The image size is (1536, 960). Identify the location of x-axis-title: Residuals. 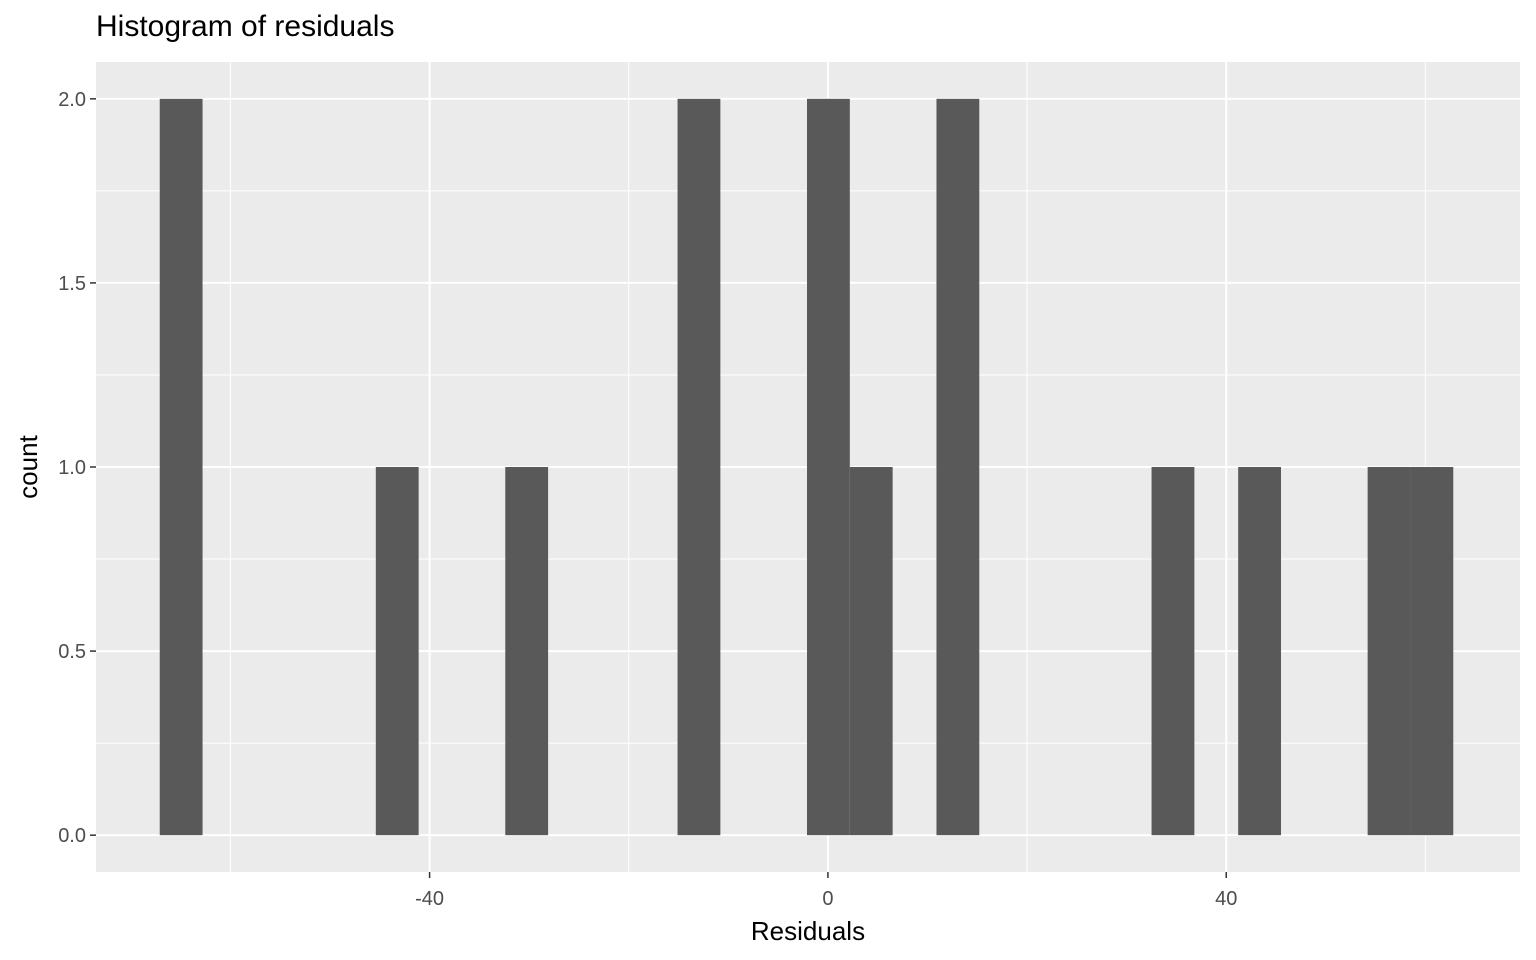
(808, 931).